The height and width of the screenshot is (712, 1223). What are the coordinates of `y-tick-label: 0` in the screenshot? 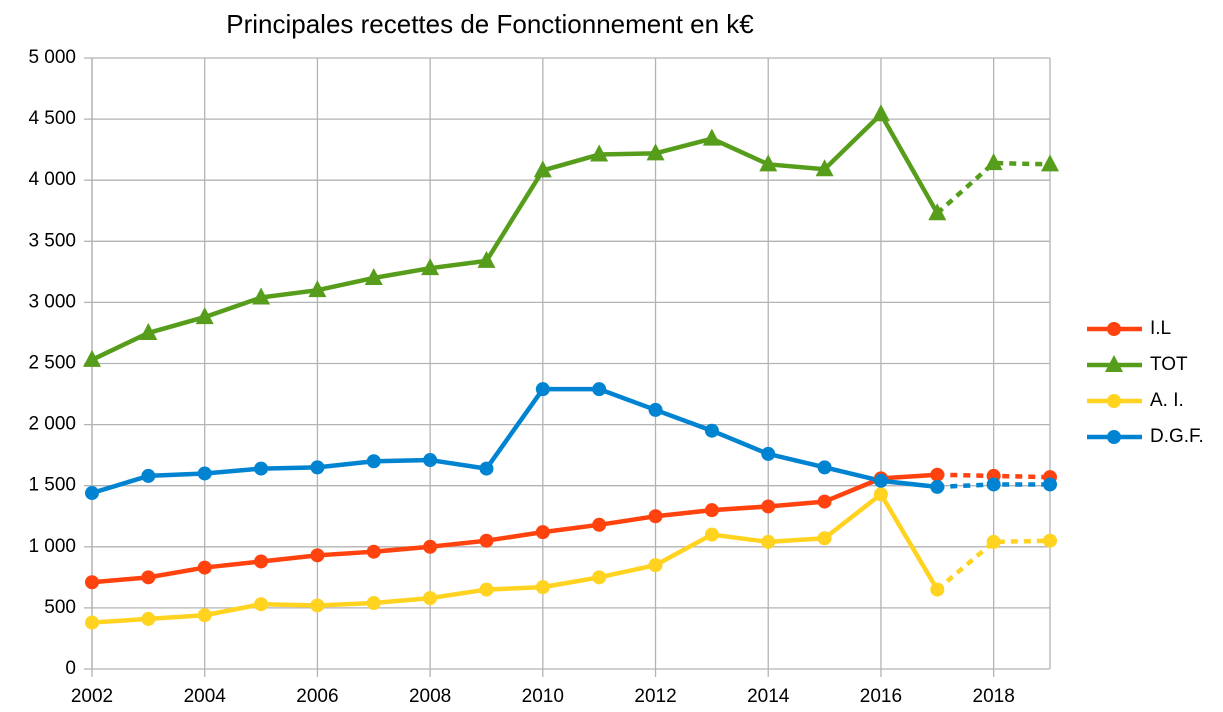 It's located at (70, 668).